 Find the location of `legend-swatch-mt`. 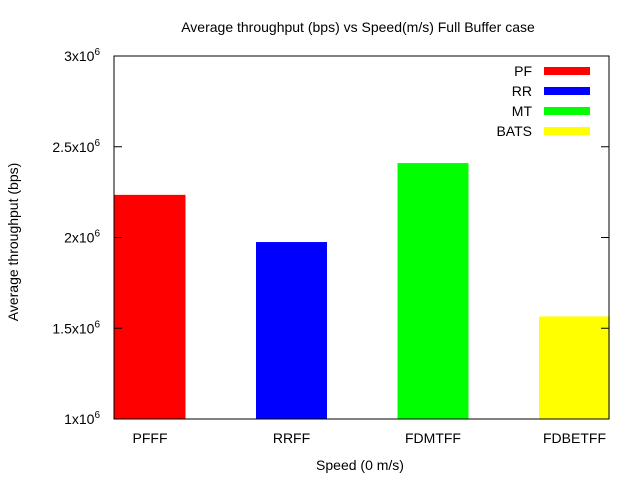

legend-swatch-mt is located at coordinates (567, 111).